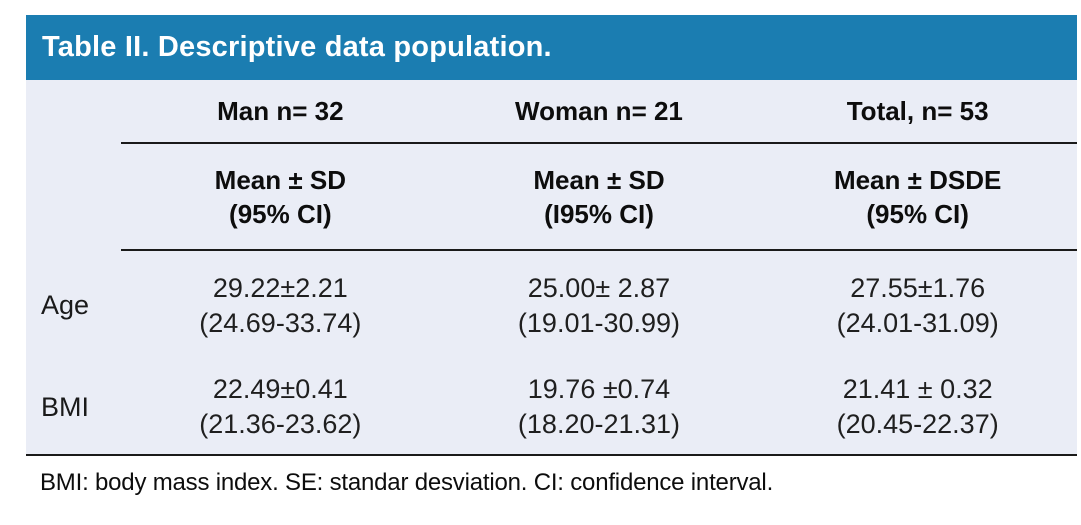 This screenshot has width=1081, height=525. I want to click on table-title: Table II. Descriptive data population., so click(297, 47).